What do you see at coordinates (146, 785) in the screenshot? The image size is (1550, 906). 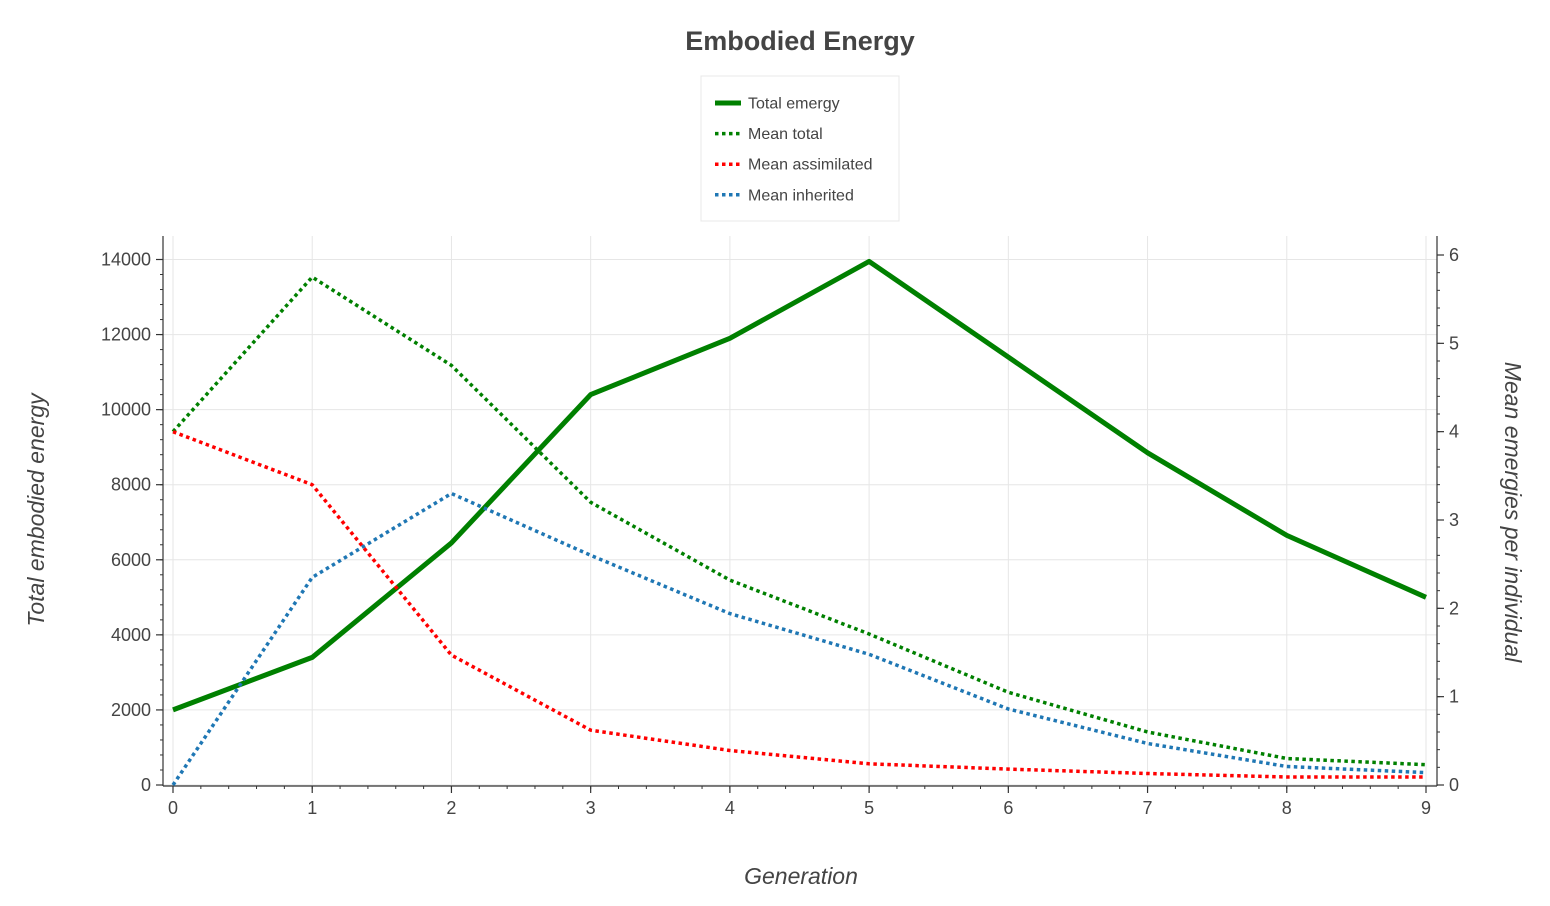 I see `y-tick-label-left: 0` at bounding box center [146, 785].